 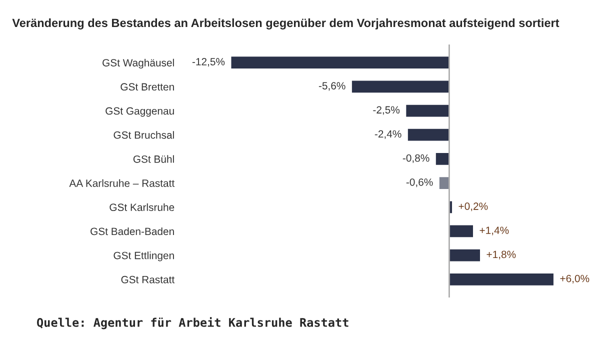 I want to click on data-label: -2,4%, so click(x=388, y=134).